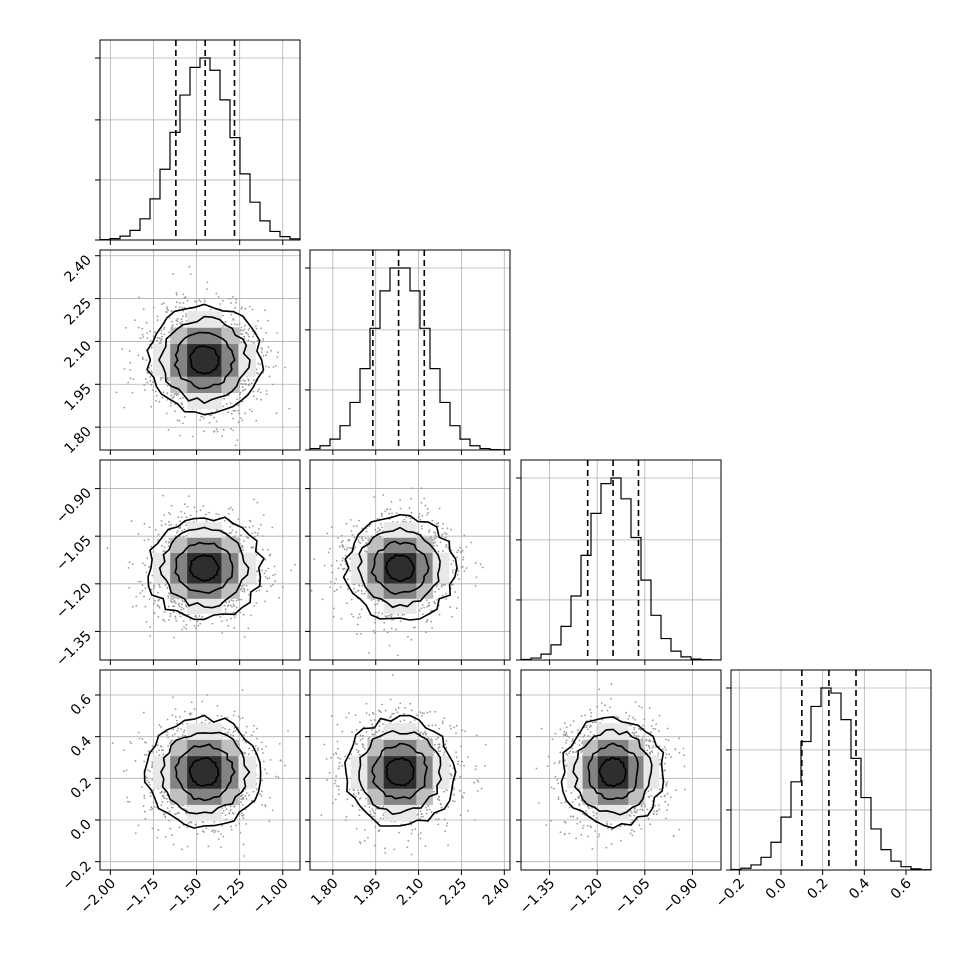  Describe the element at coordinates (200, 140) in the screenshot. I see `axes-frame` at that location.